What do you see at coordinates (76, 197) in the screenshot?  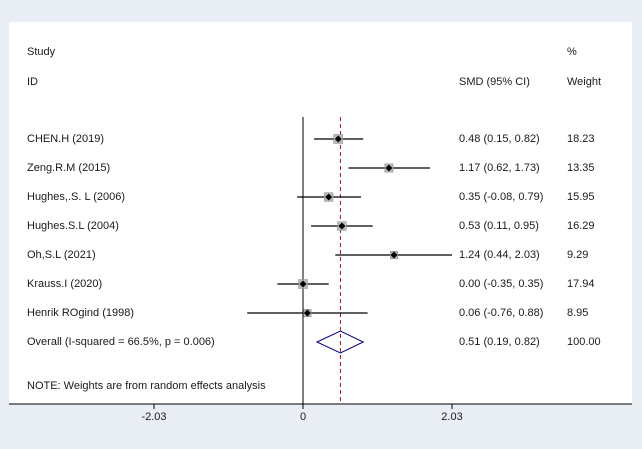 I see `study-label: Hughes,.S. L (2006)` at bounding box center [76, 197].